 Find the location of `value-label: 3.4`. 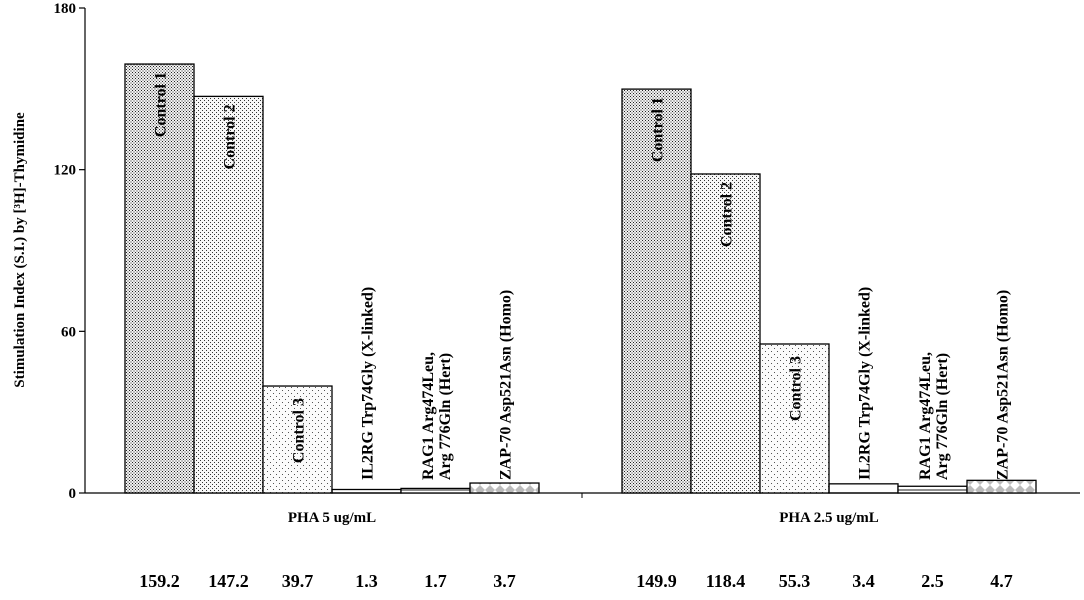

value-label: 3.4 is located at coordinates (863, 581).